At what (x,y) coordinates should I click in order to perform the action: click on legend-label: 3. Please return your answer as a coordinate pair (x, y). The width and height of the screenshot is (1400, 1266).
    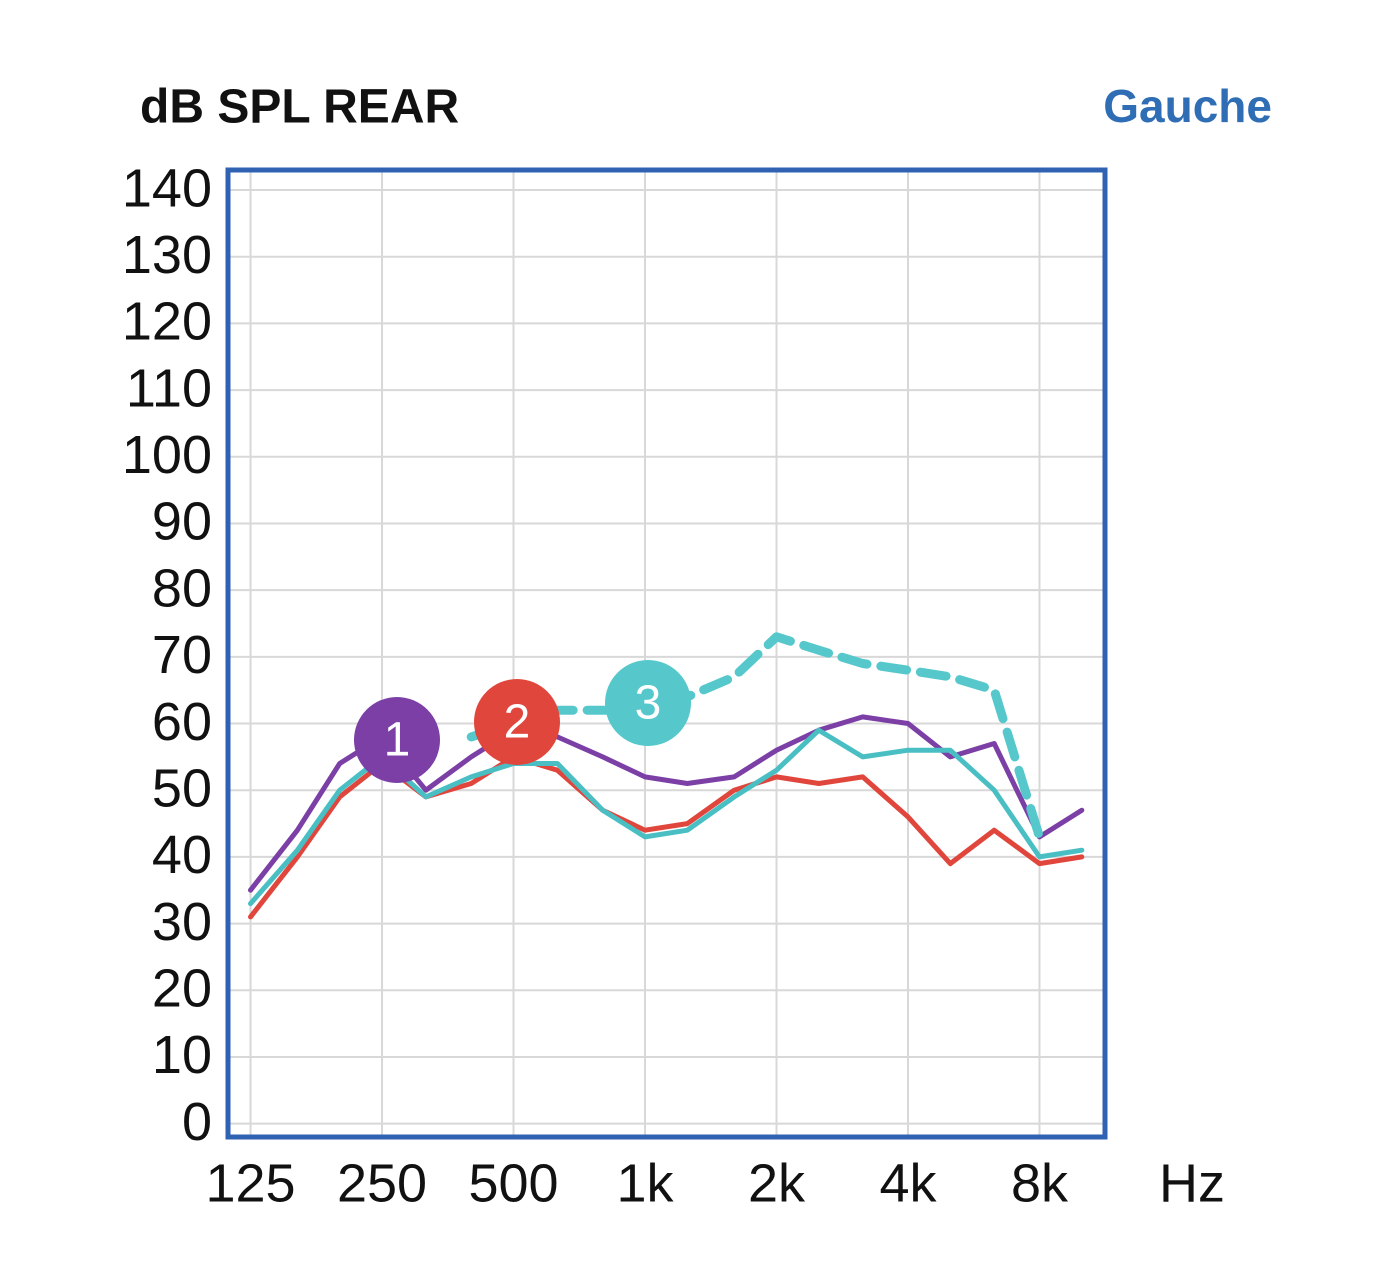
    Looking at the image, I should click on (648, 703).